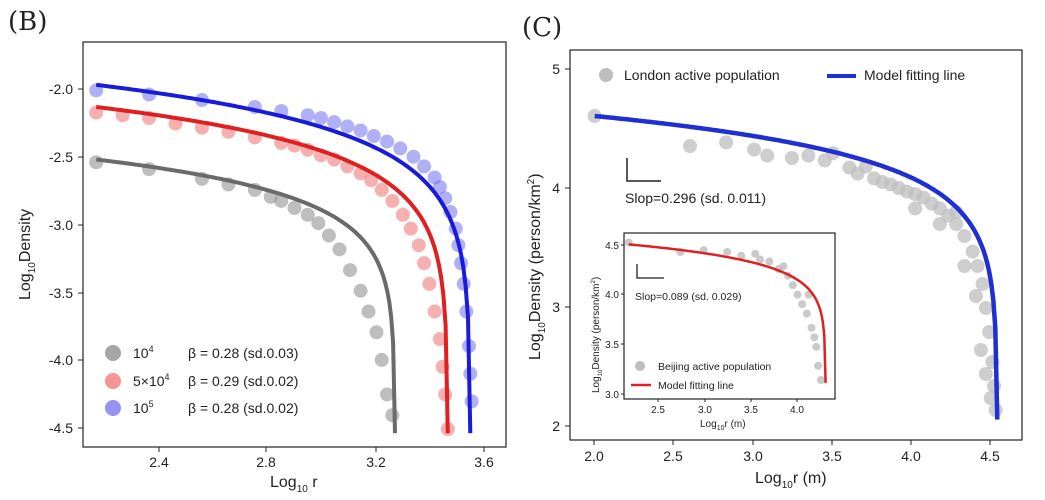 This screenshot has height=500, width=1045. What do you see at coordinates (612, 345) in the screenshot?
I see `i-ytick-label: 3.5` at bounding box center [612, 345].